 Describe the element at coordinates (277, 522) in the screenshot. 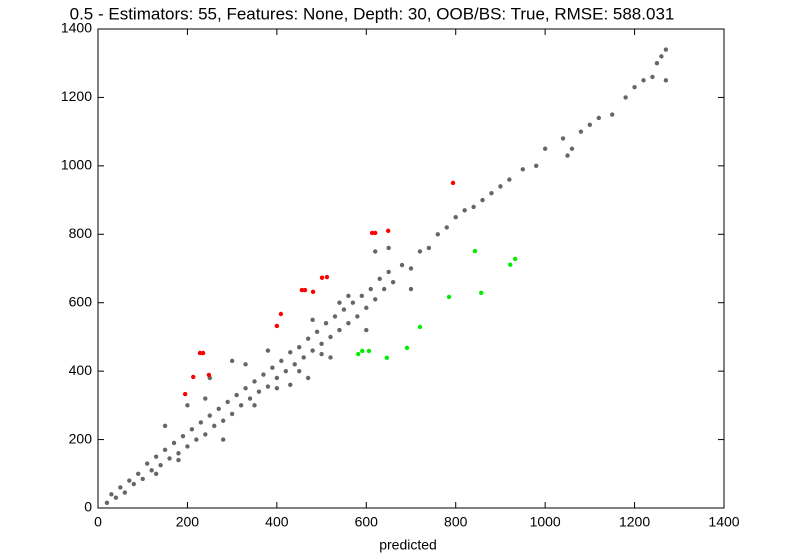

I see `x-tick-label: 400` at that location.